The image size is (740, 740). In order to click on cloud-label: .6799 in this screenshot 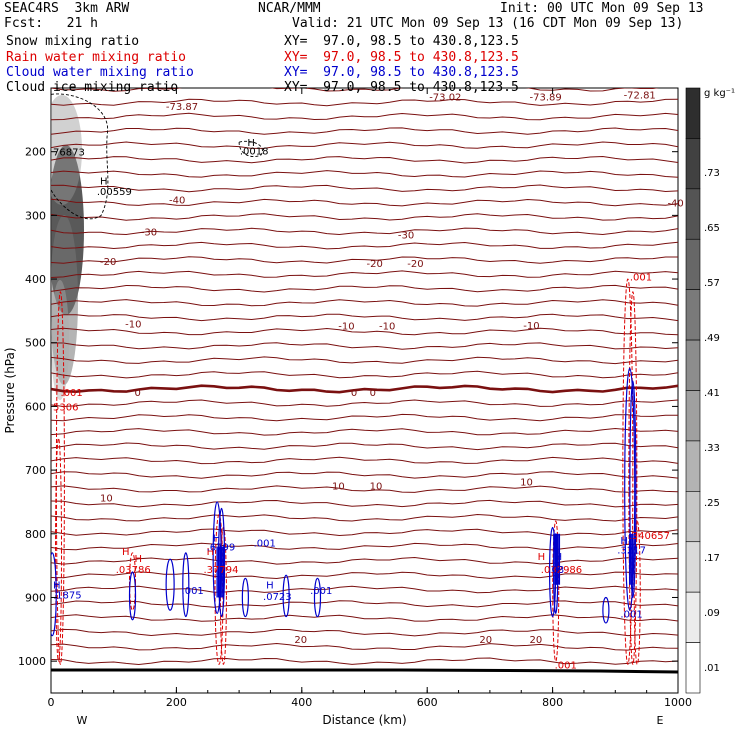, I will do `click(221, 548)`.